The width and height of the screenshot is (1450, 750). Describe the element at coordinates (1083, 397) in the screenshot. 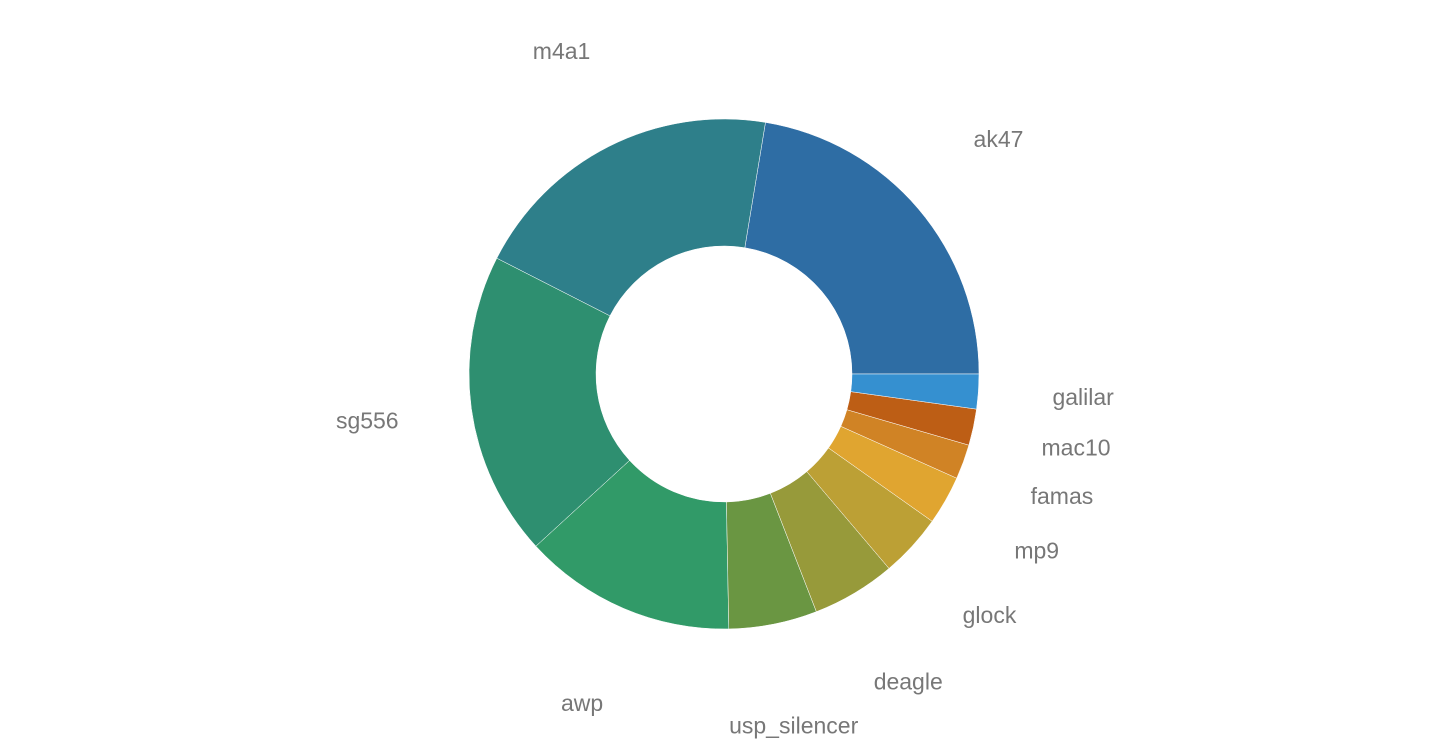

I see `slice-label: galilar` at that location.